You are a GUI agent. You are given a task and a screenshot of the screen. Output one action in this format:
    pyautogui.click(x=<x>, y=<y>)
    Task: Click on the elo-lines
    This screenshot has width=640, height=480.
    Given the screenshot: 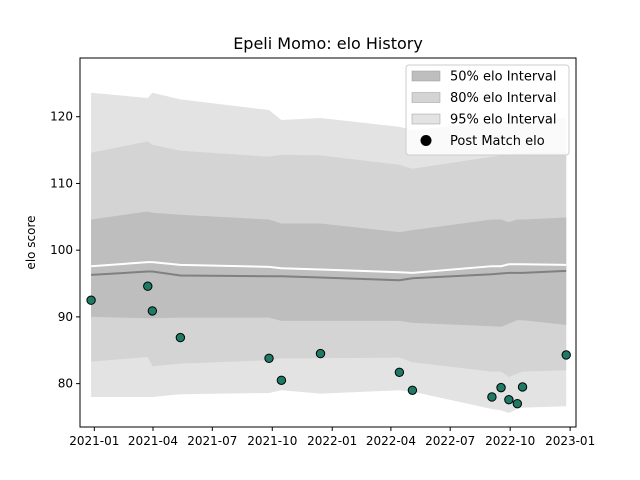 What is the action you would take?
    pyautogui.click(x=329, y=271)
    